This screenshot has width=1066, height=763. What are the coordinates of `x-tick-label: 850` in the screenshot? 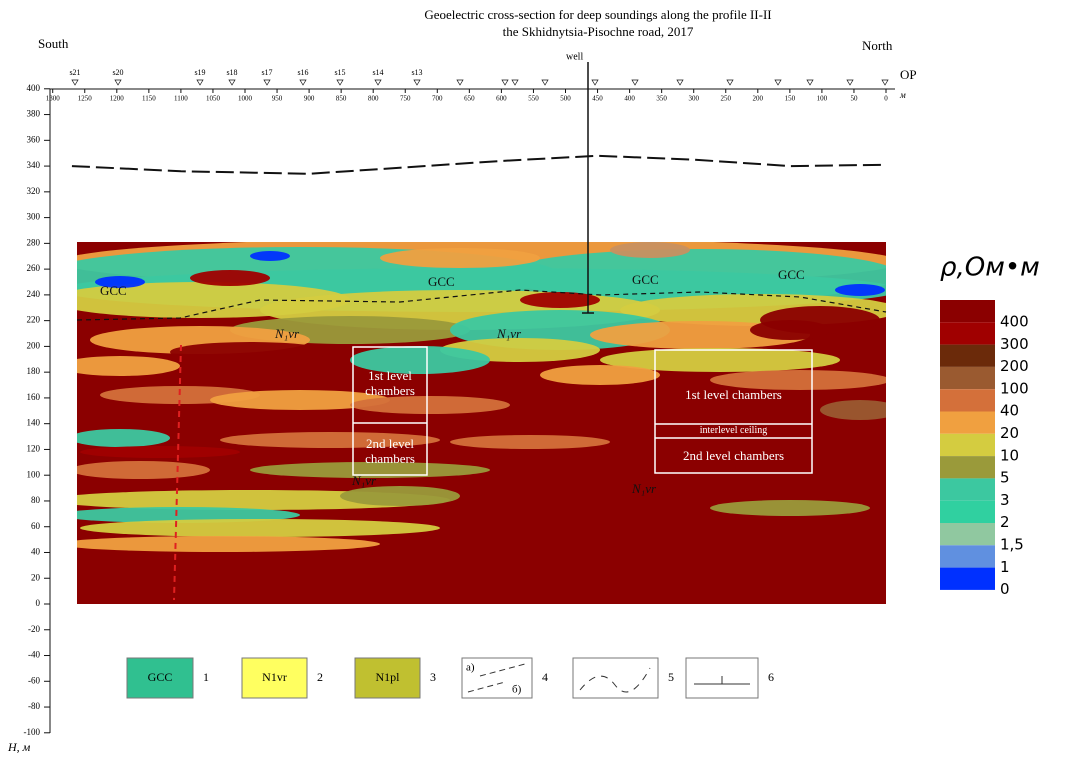 It's located at (341, 99).